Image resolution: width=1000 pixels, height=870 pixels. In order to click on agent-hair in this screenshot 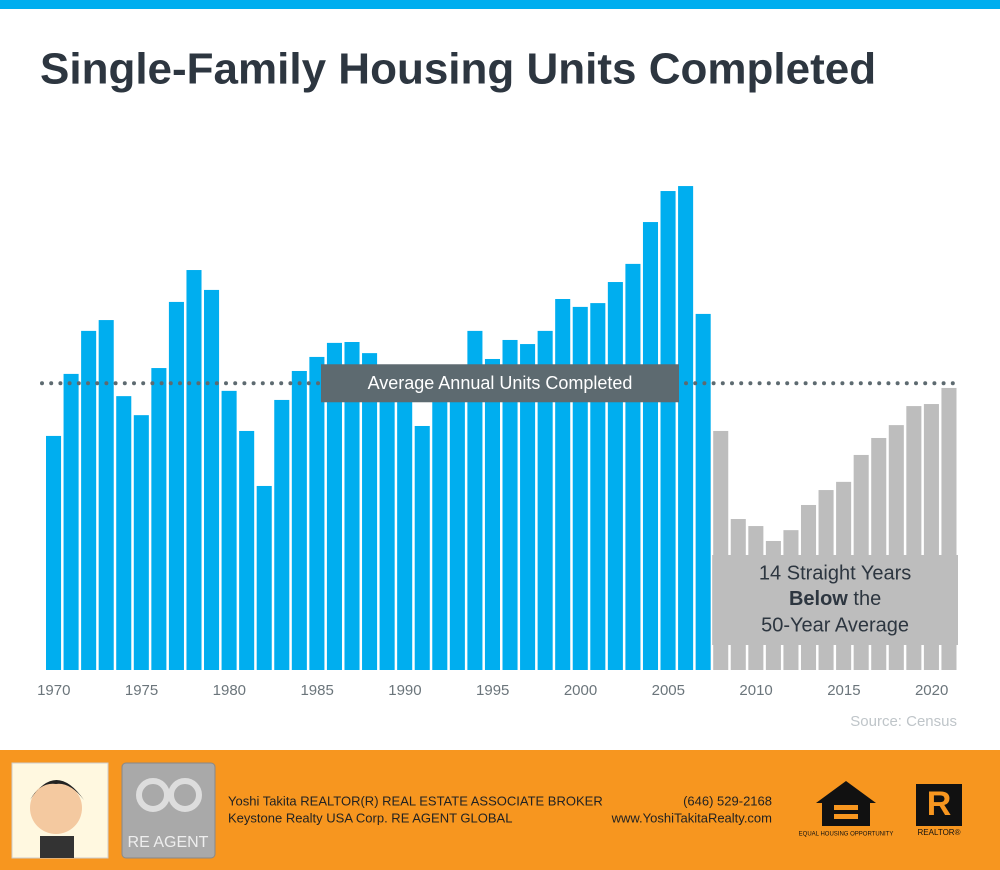, I will do `click(57, 790)`.